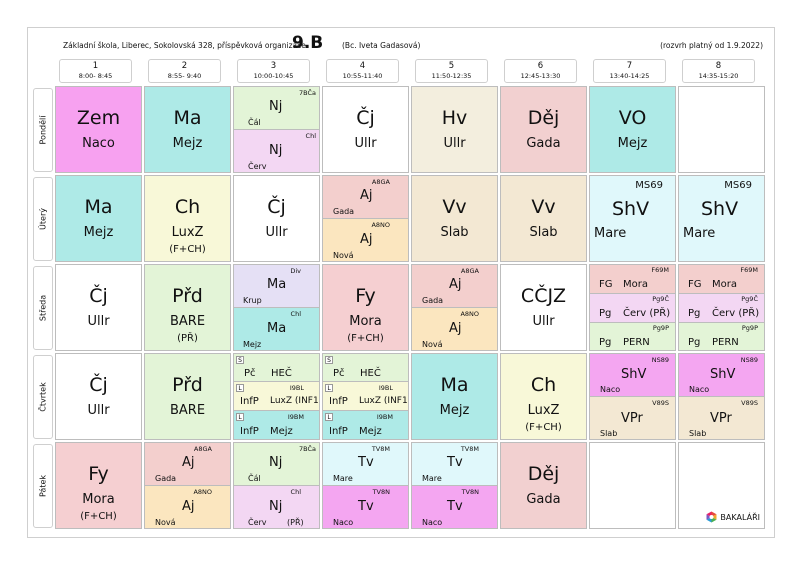 Image resolution: width=800 pixels, height=566 pixels. Describe the element at coordinates (370, 373) in the screenshot. I see `teacher: HEČ` at that location.